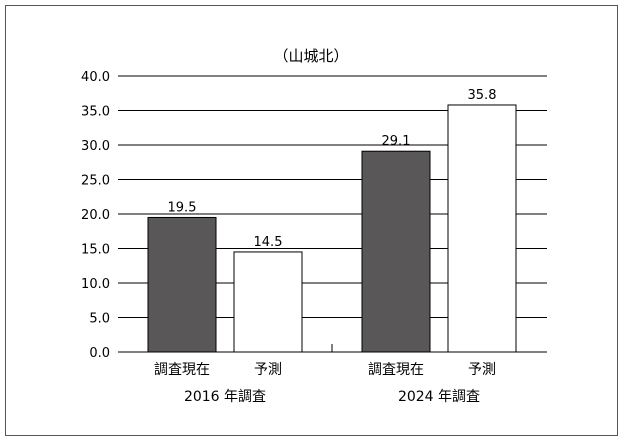 The width and height of the screenshot is (623, 445). Describe the element at coordinates (95, 146) in the screenshot. I see `y-tick-label: 30.0` at that location.